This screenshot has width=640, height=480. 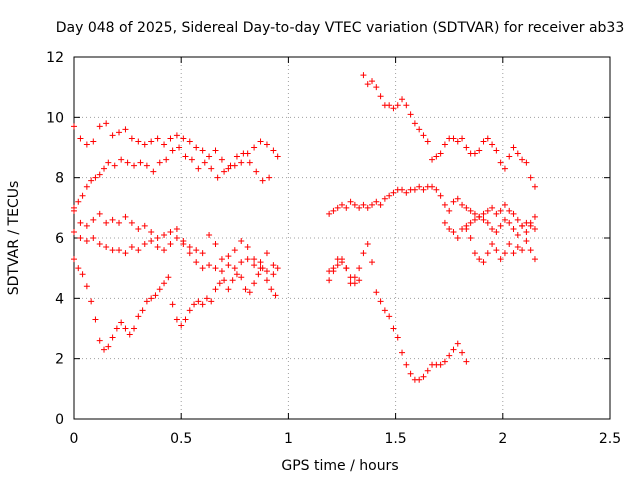 What do you see at coordinates (55, 58) in the screenshot?
I see `y-tick-label: 12` at bounding box center [55, 58].